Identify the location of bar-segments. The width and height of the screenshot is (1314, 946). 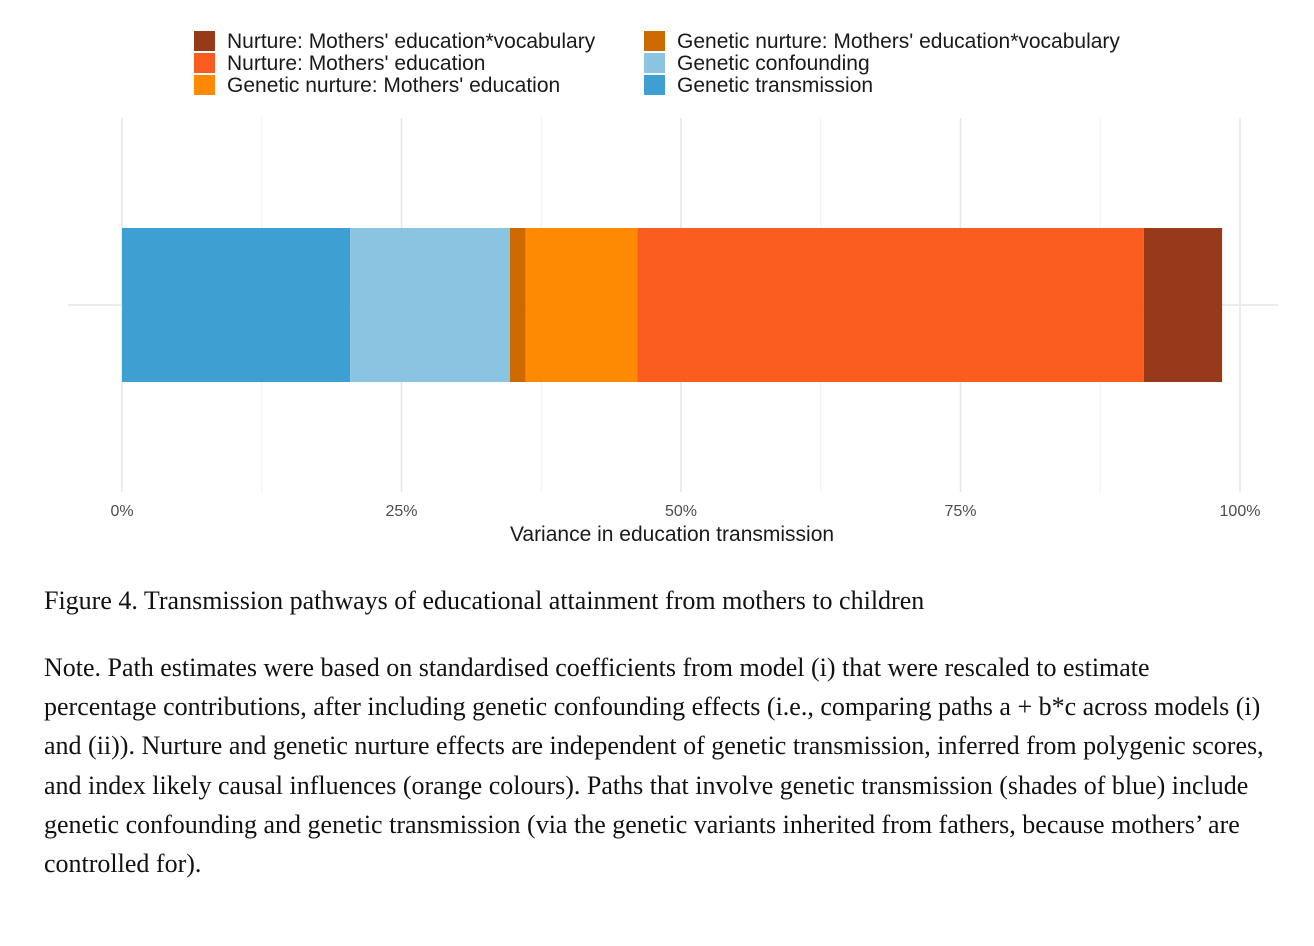
(672, 305).